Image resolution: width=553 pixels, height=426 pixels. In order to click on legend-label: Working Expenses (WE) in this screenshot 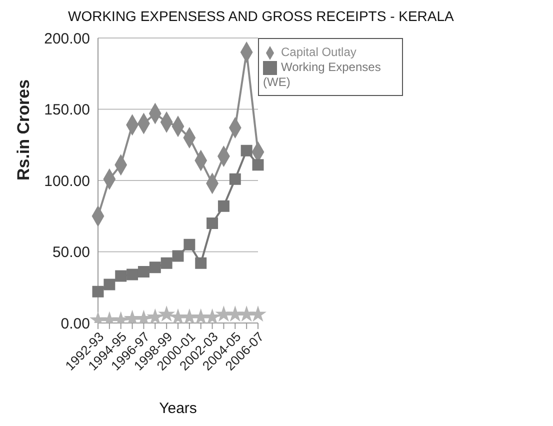, I will do `click(322, 74)`.